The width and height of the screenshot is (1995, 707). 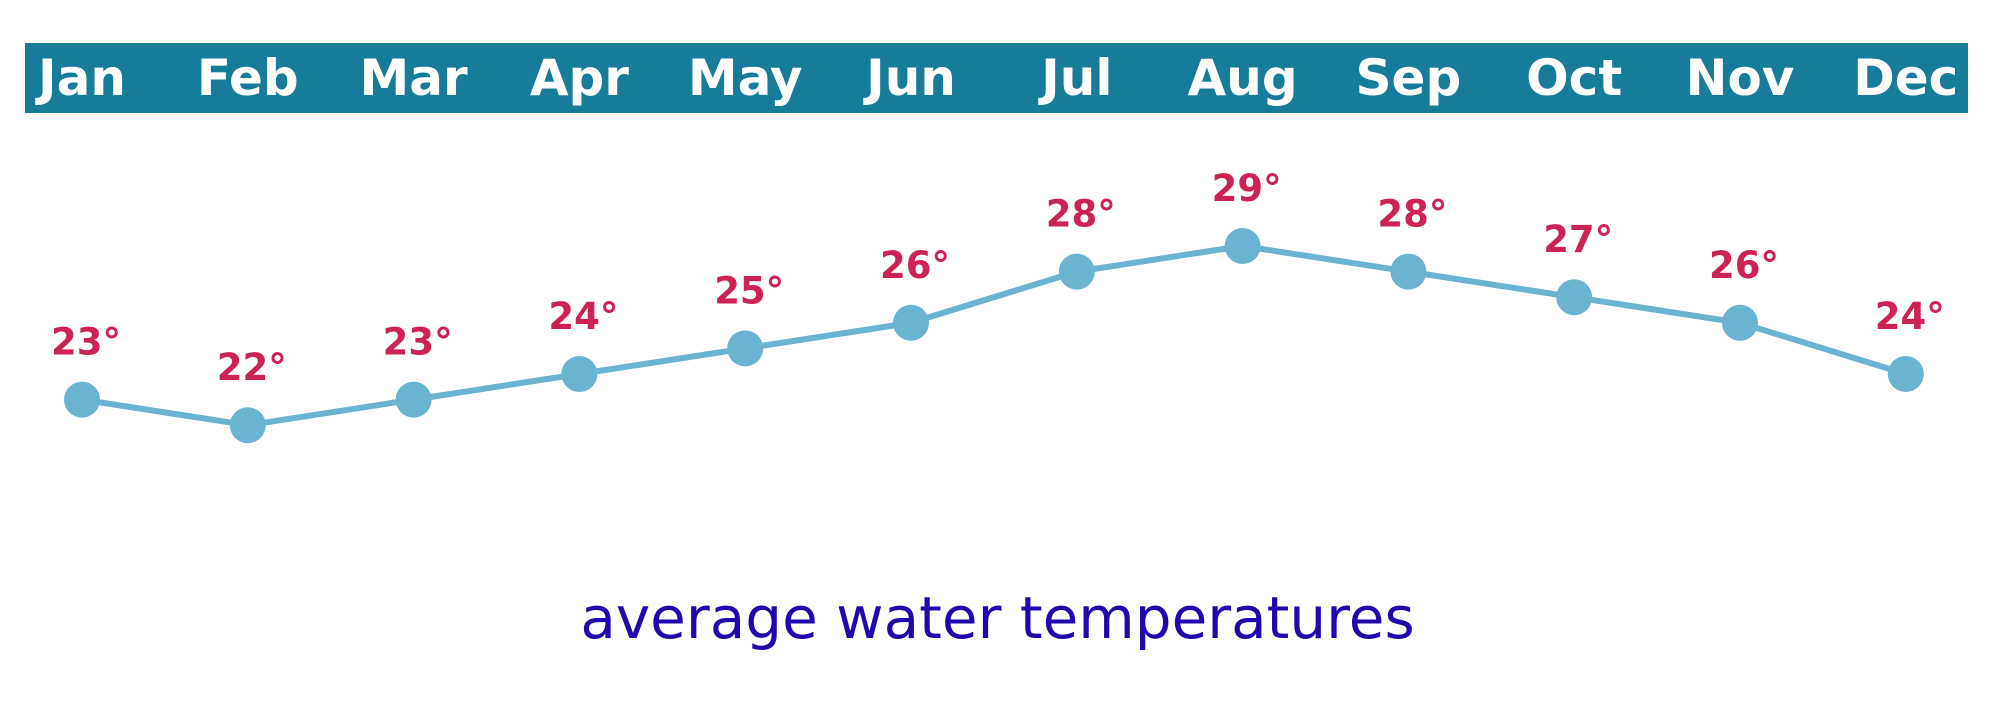 I want to click on month-label-jul: Jul, so click(x=1075, y=78).